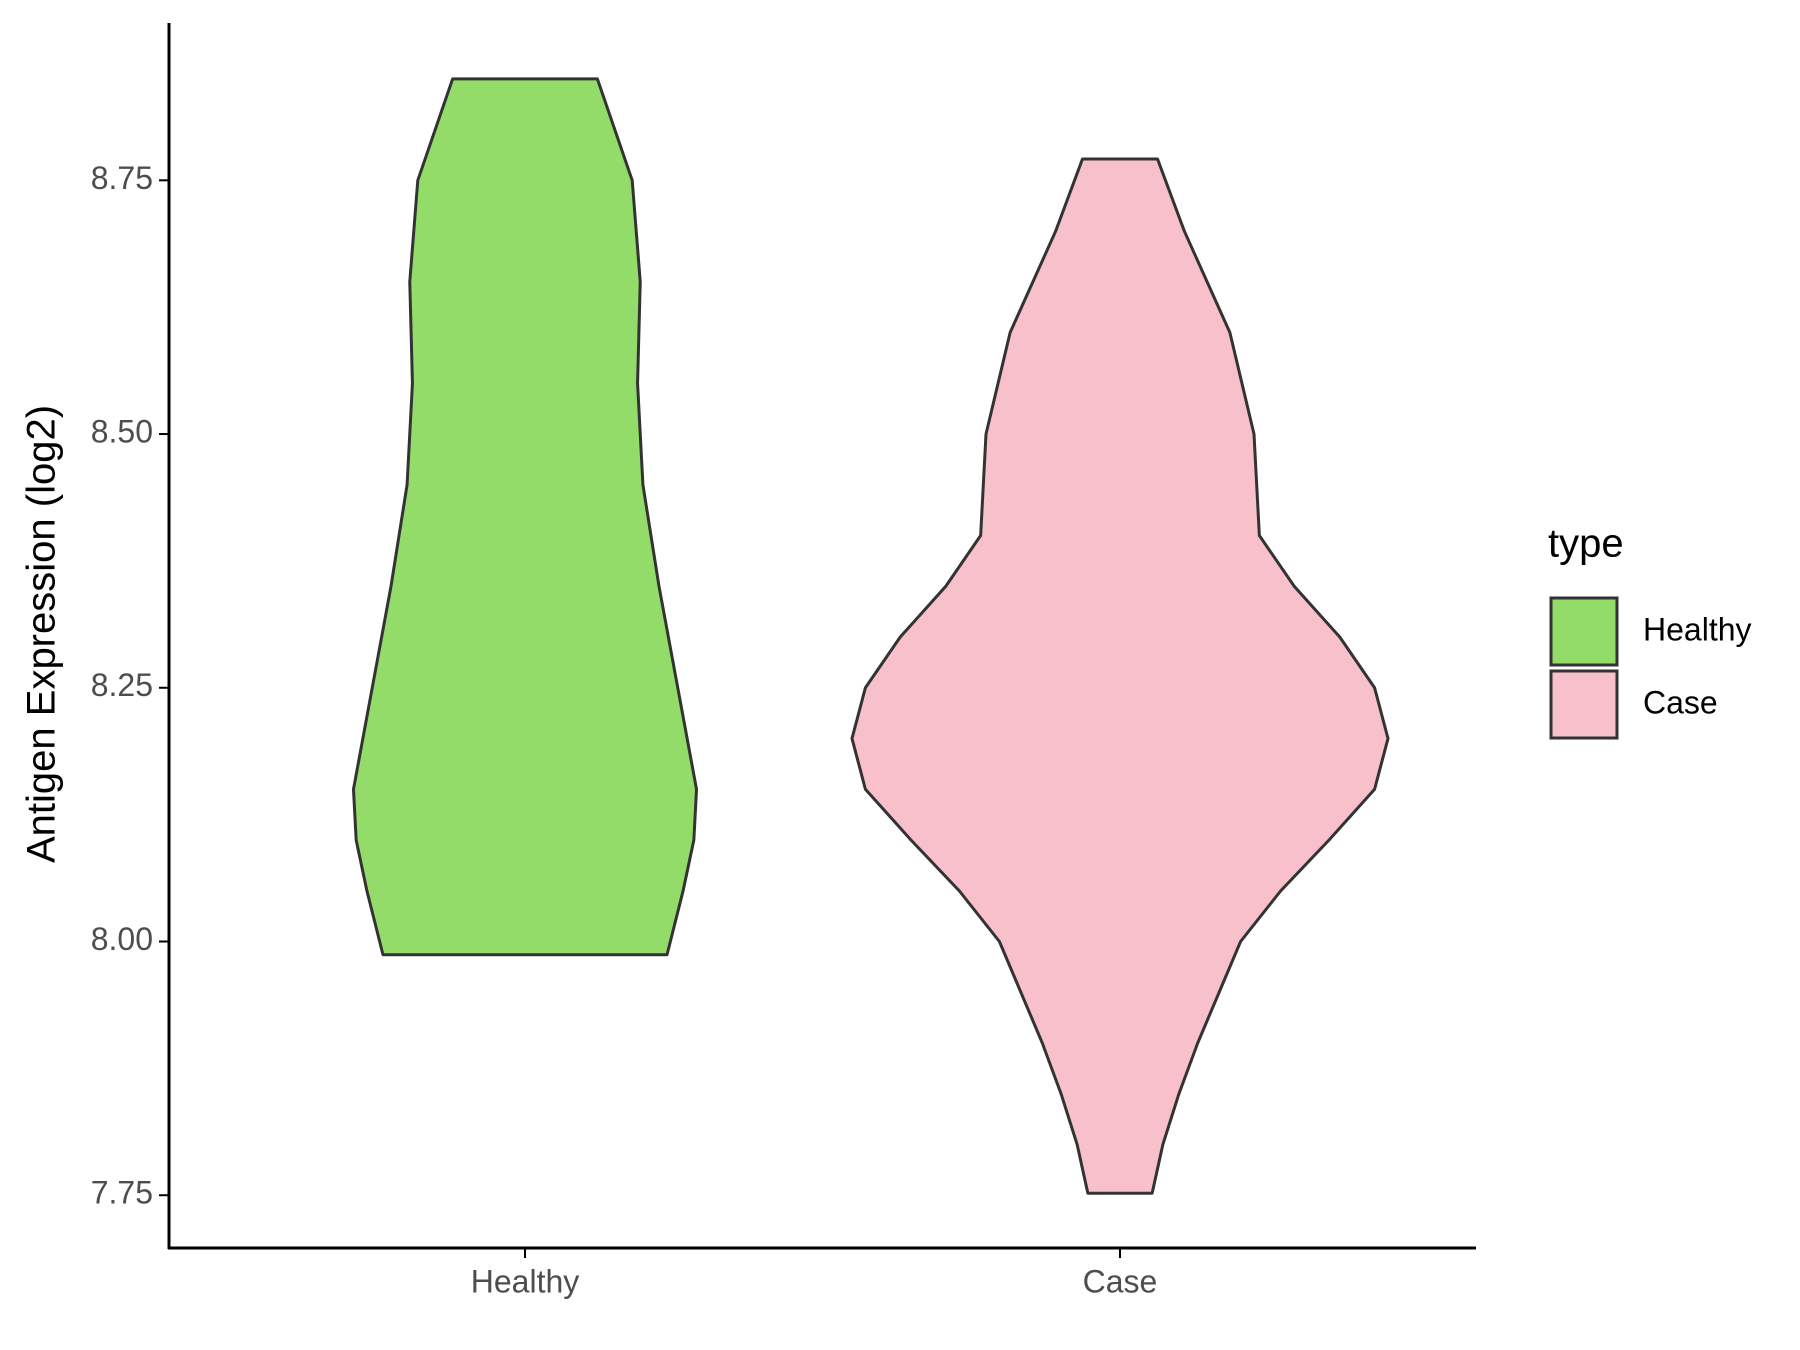 This screenshot has width=1800, height=1350. What do you see at coordinates (122, 685) in the screenshot?
I see `y-tick-label: 8.25` at bounding box center [122, 685].